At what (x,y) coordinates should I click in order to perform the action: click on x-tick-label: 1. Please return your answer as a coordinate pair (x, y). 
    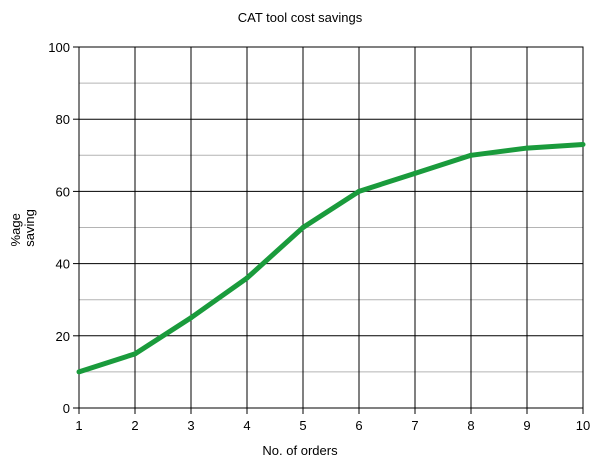
    Looking at the image, I should click on (78, 425).